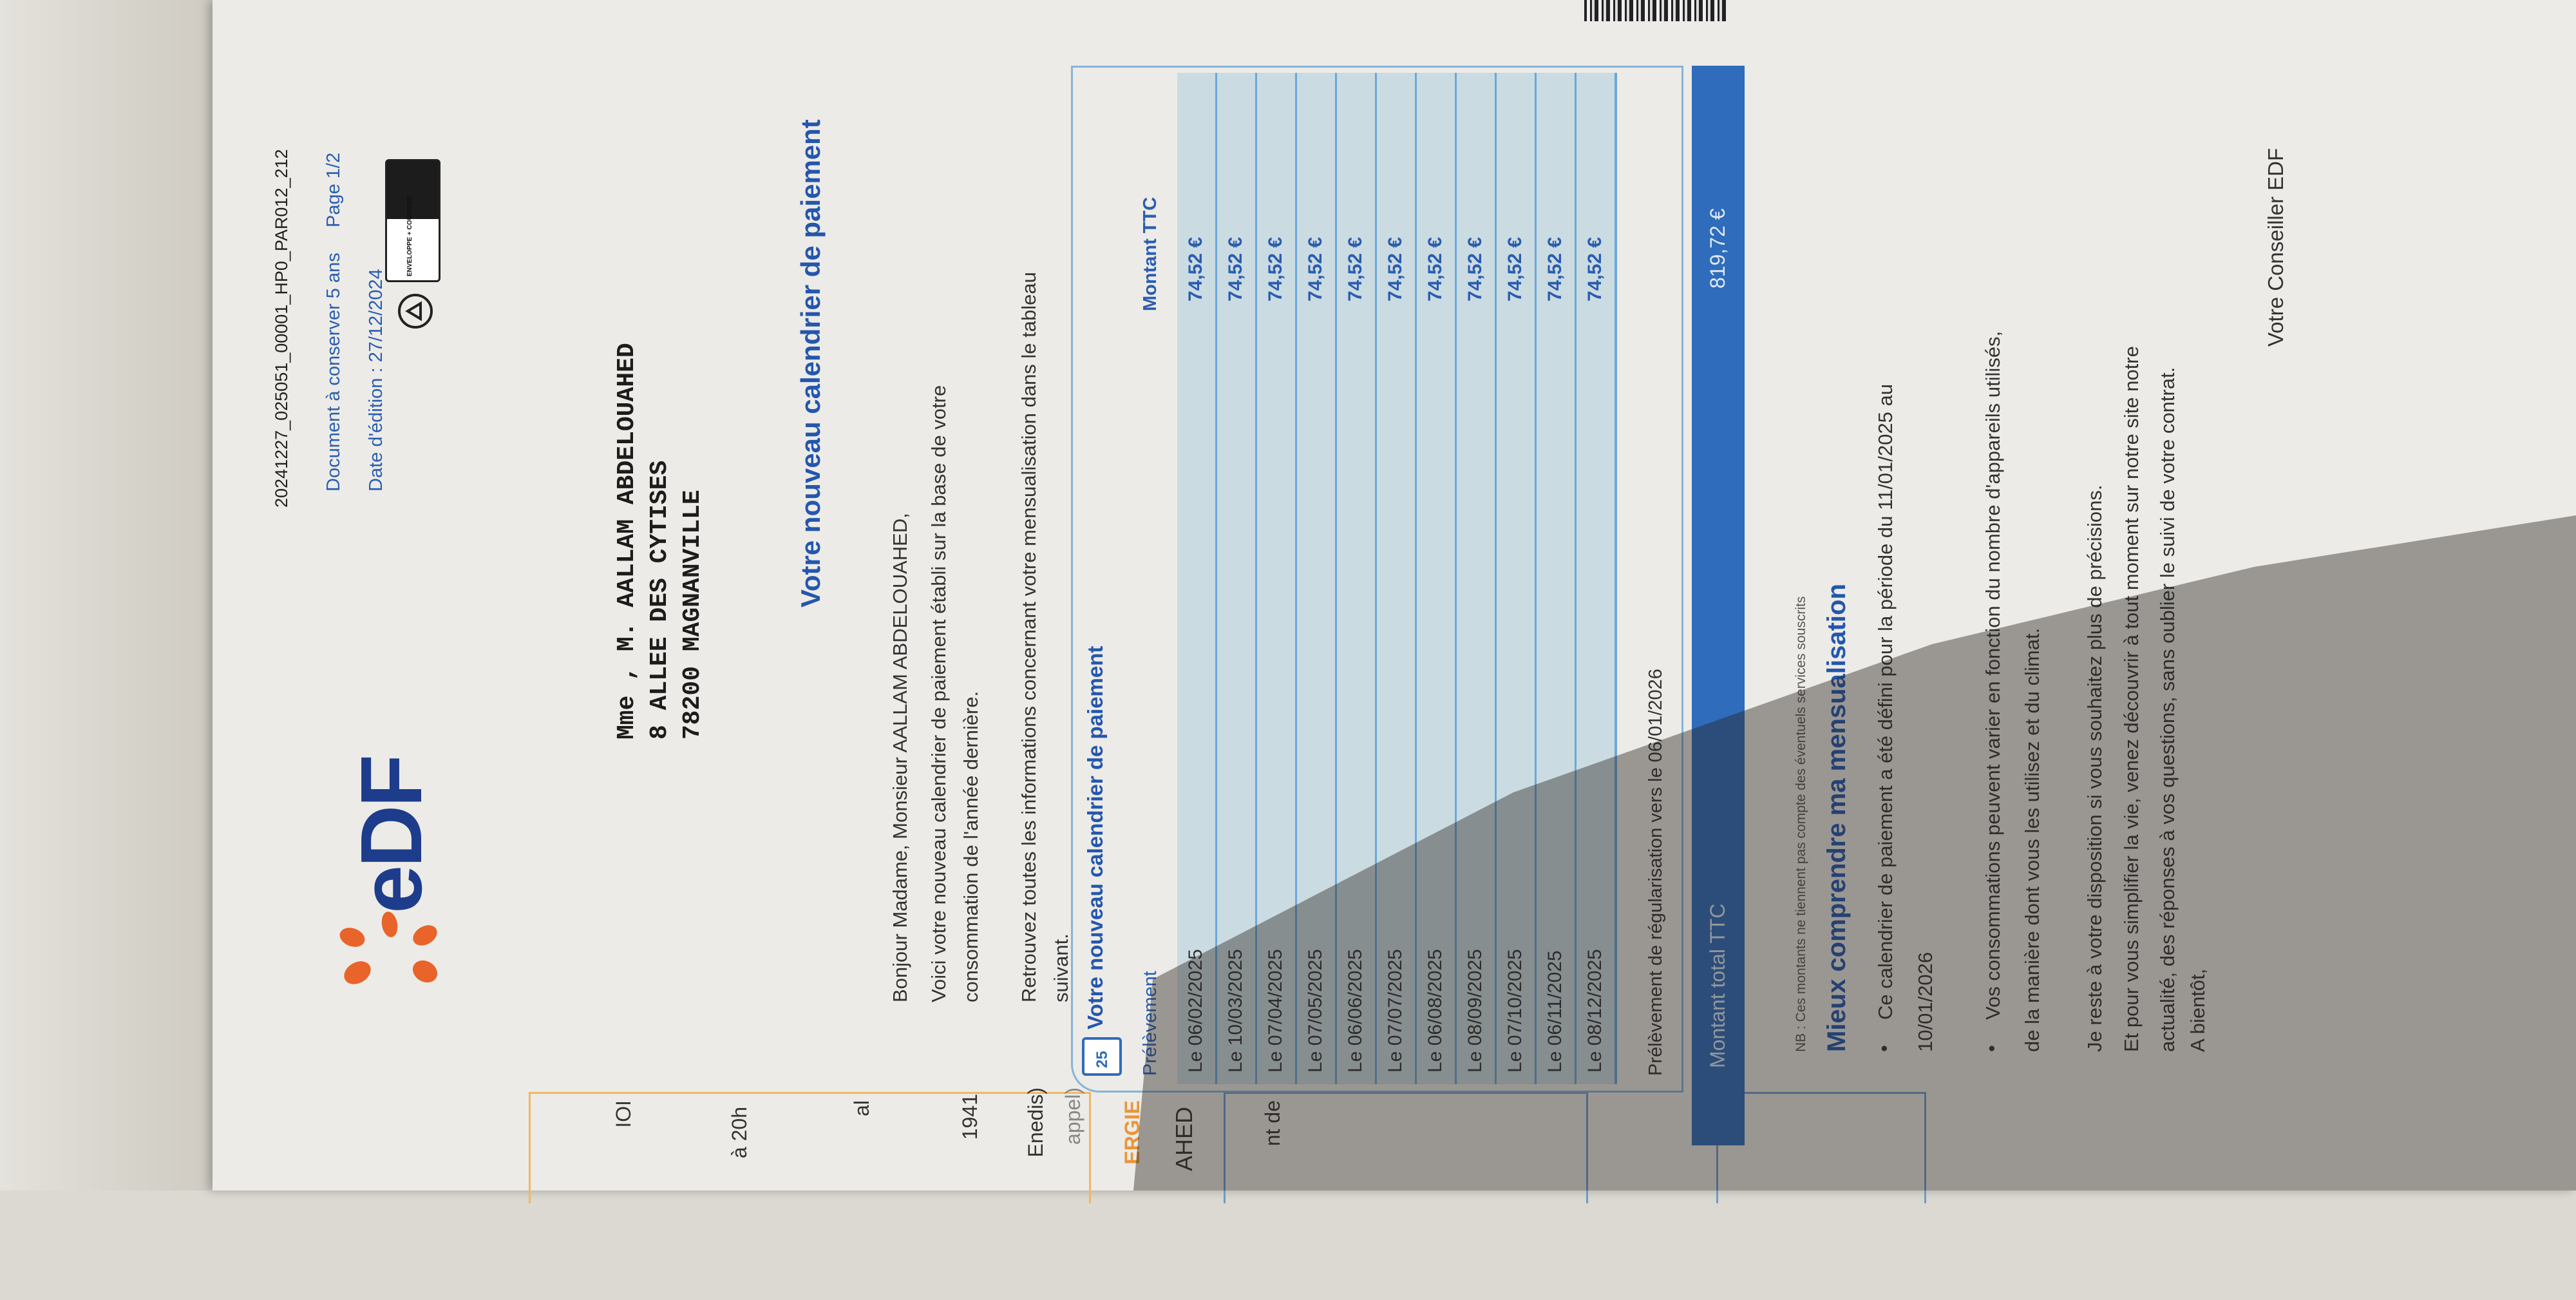 The image size is (2576, 1300). Describe the element at coordinates (415, 311) in the screenshot. I see `recycling-icon` at that location.